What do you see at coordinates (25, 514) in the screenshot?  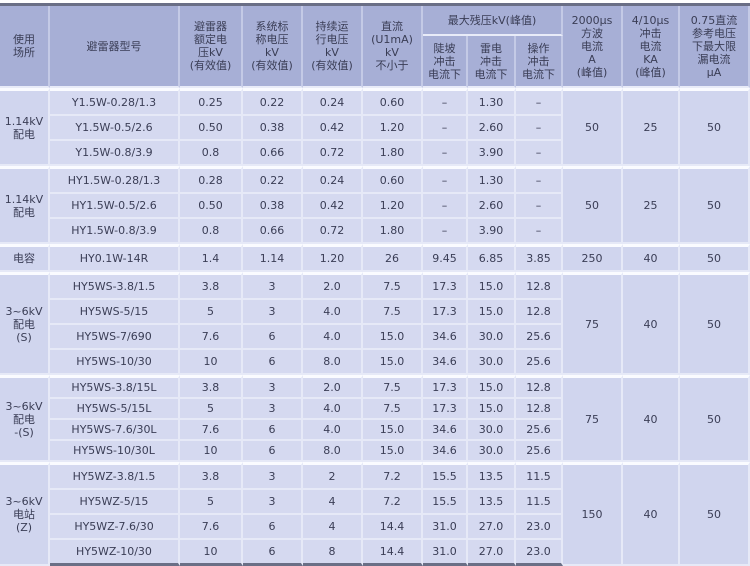 I see `location-cell: 3~6kV 电站 (Z)` at bounding box center [25, 514].